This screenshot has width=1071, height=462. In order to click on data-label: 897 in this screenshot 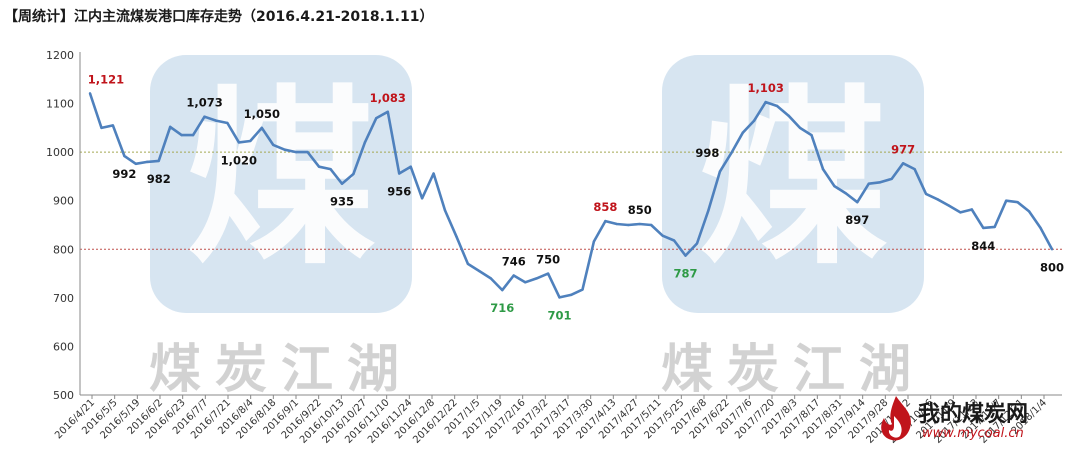, I will do `click(857, 220)`.